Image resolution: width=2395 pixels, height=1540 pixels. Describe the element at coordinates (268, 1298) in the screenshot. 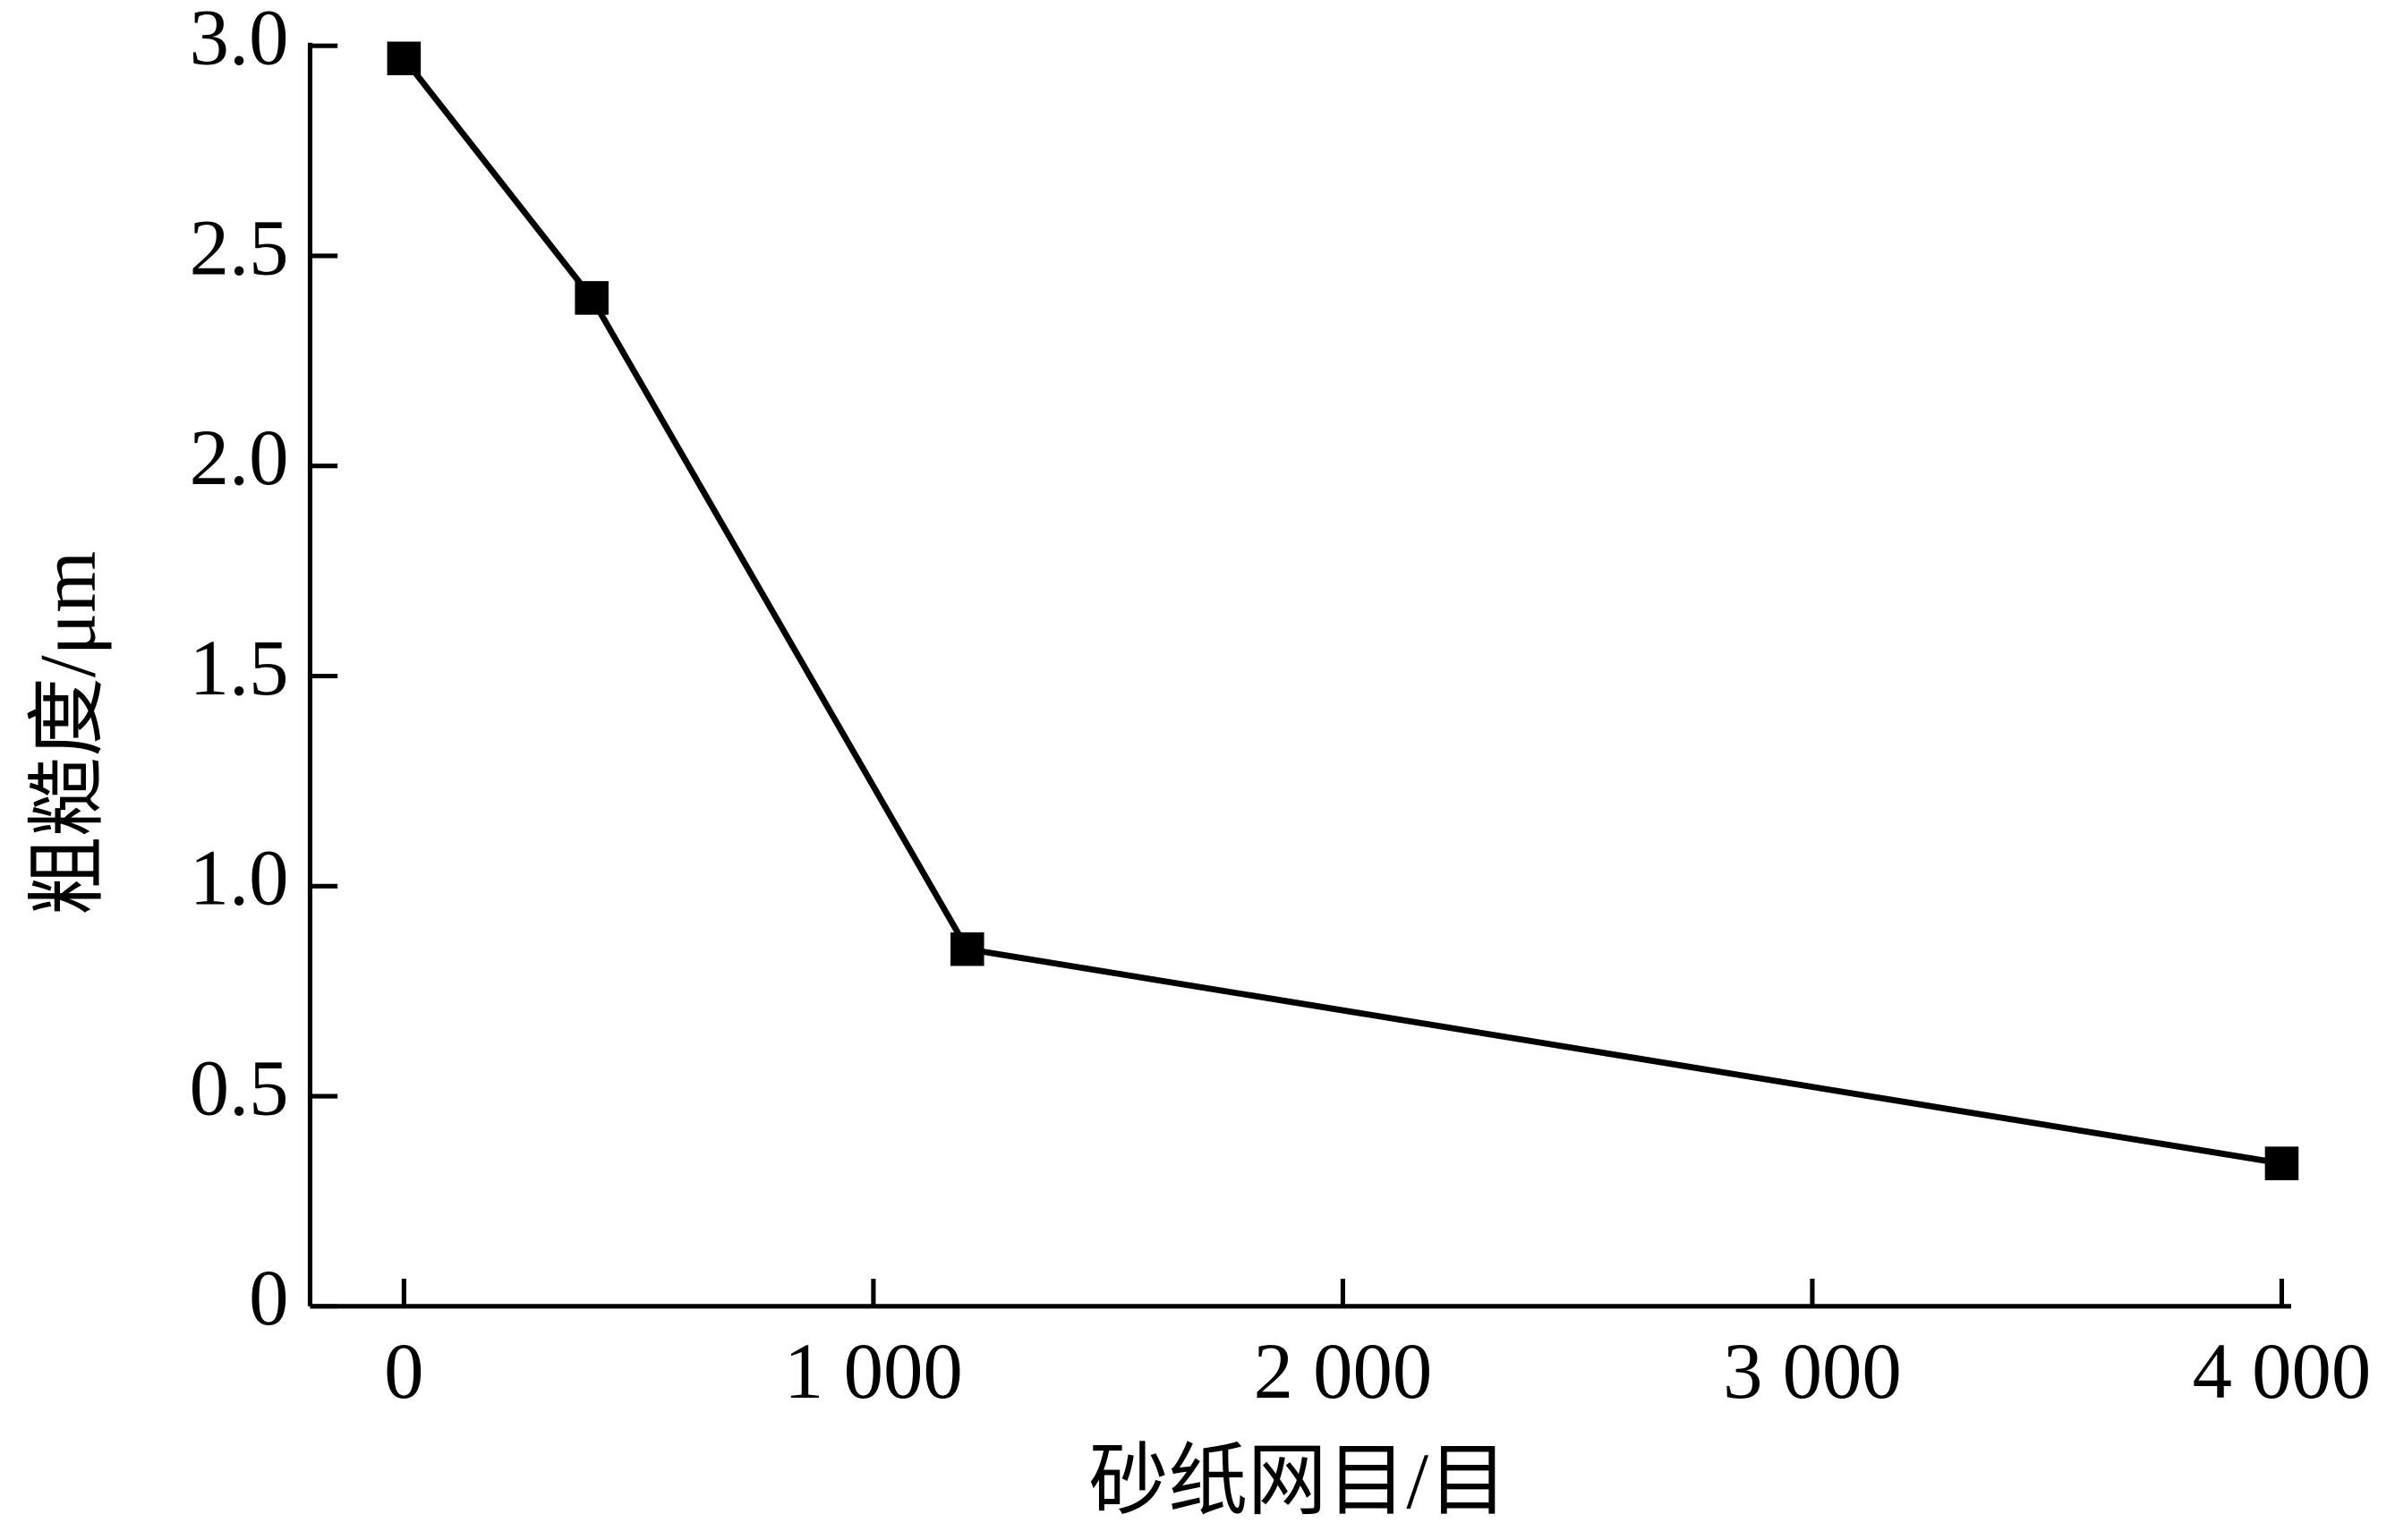

I see `y-tick-label: 0` at that location.